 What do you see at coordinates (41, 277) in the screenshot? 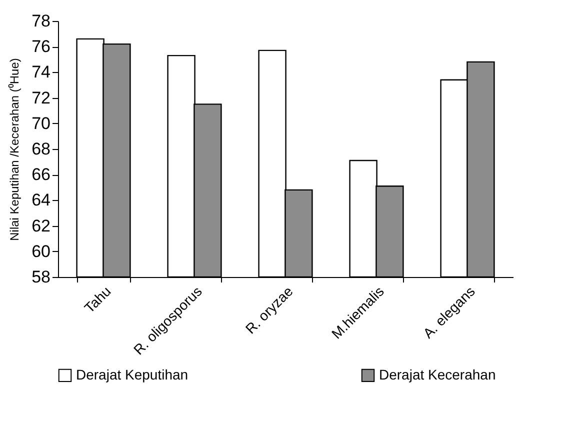
I see `y-tick-label: 58` at bounding box center [41, 277].